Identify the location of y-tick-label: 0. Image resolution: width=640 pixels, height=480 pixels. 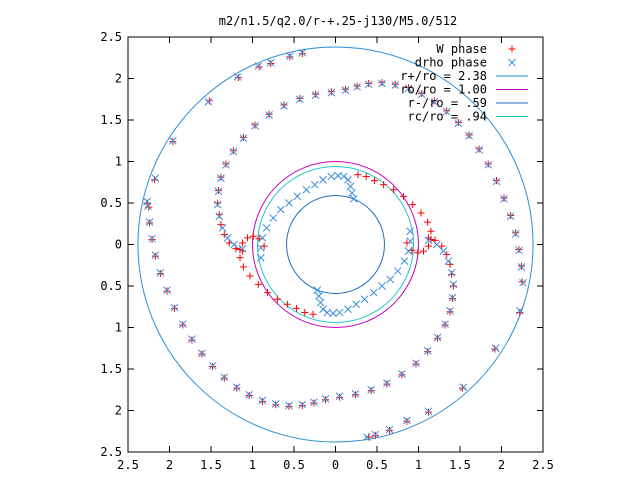
(118, 245).